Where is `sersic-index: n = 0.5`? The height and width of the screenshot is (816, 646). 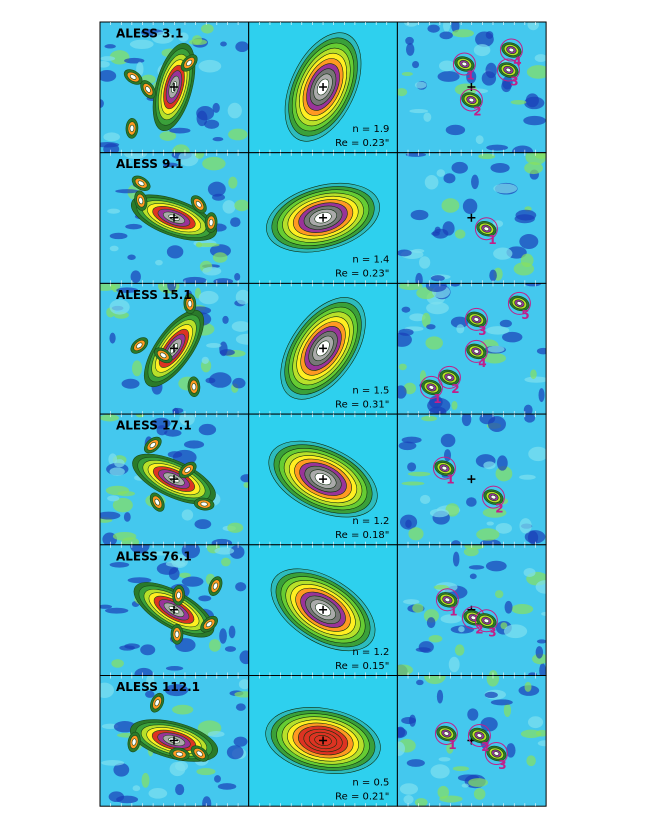 sersic-index: n = 0.5 is located at coordinates (370, 783).